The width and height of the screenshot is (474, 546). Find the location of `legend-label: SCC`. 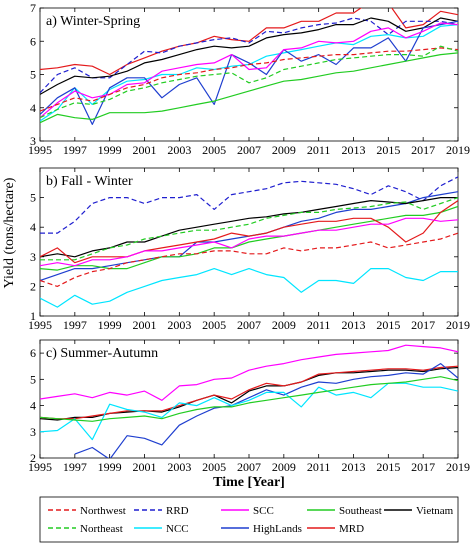

legend-label: SCC is located at coordinates (263, 511).